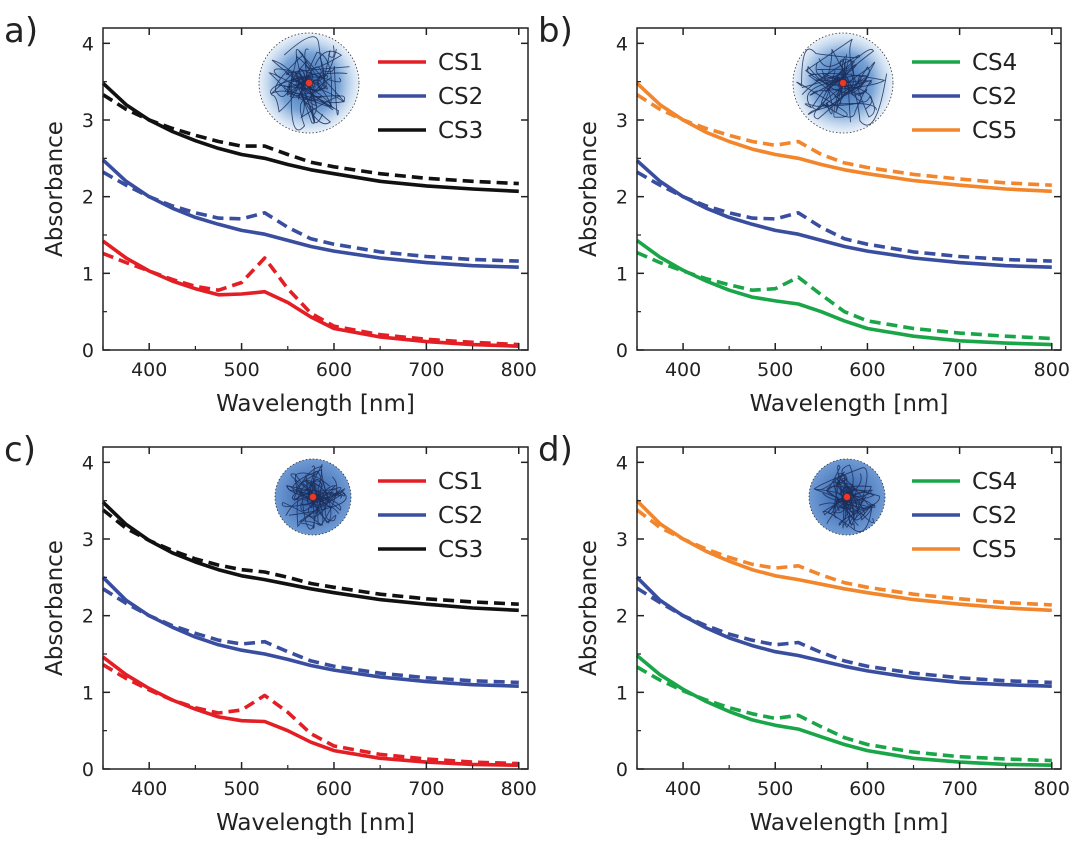  I want to click on series-line-cs5, so click(843, 556).